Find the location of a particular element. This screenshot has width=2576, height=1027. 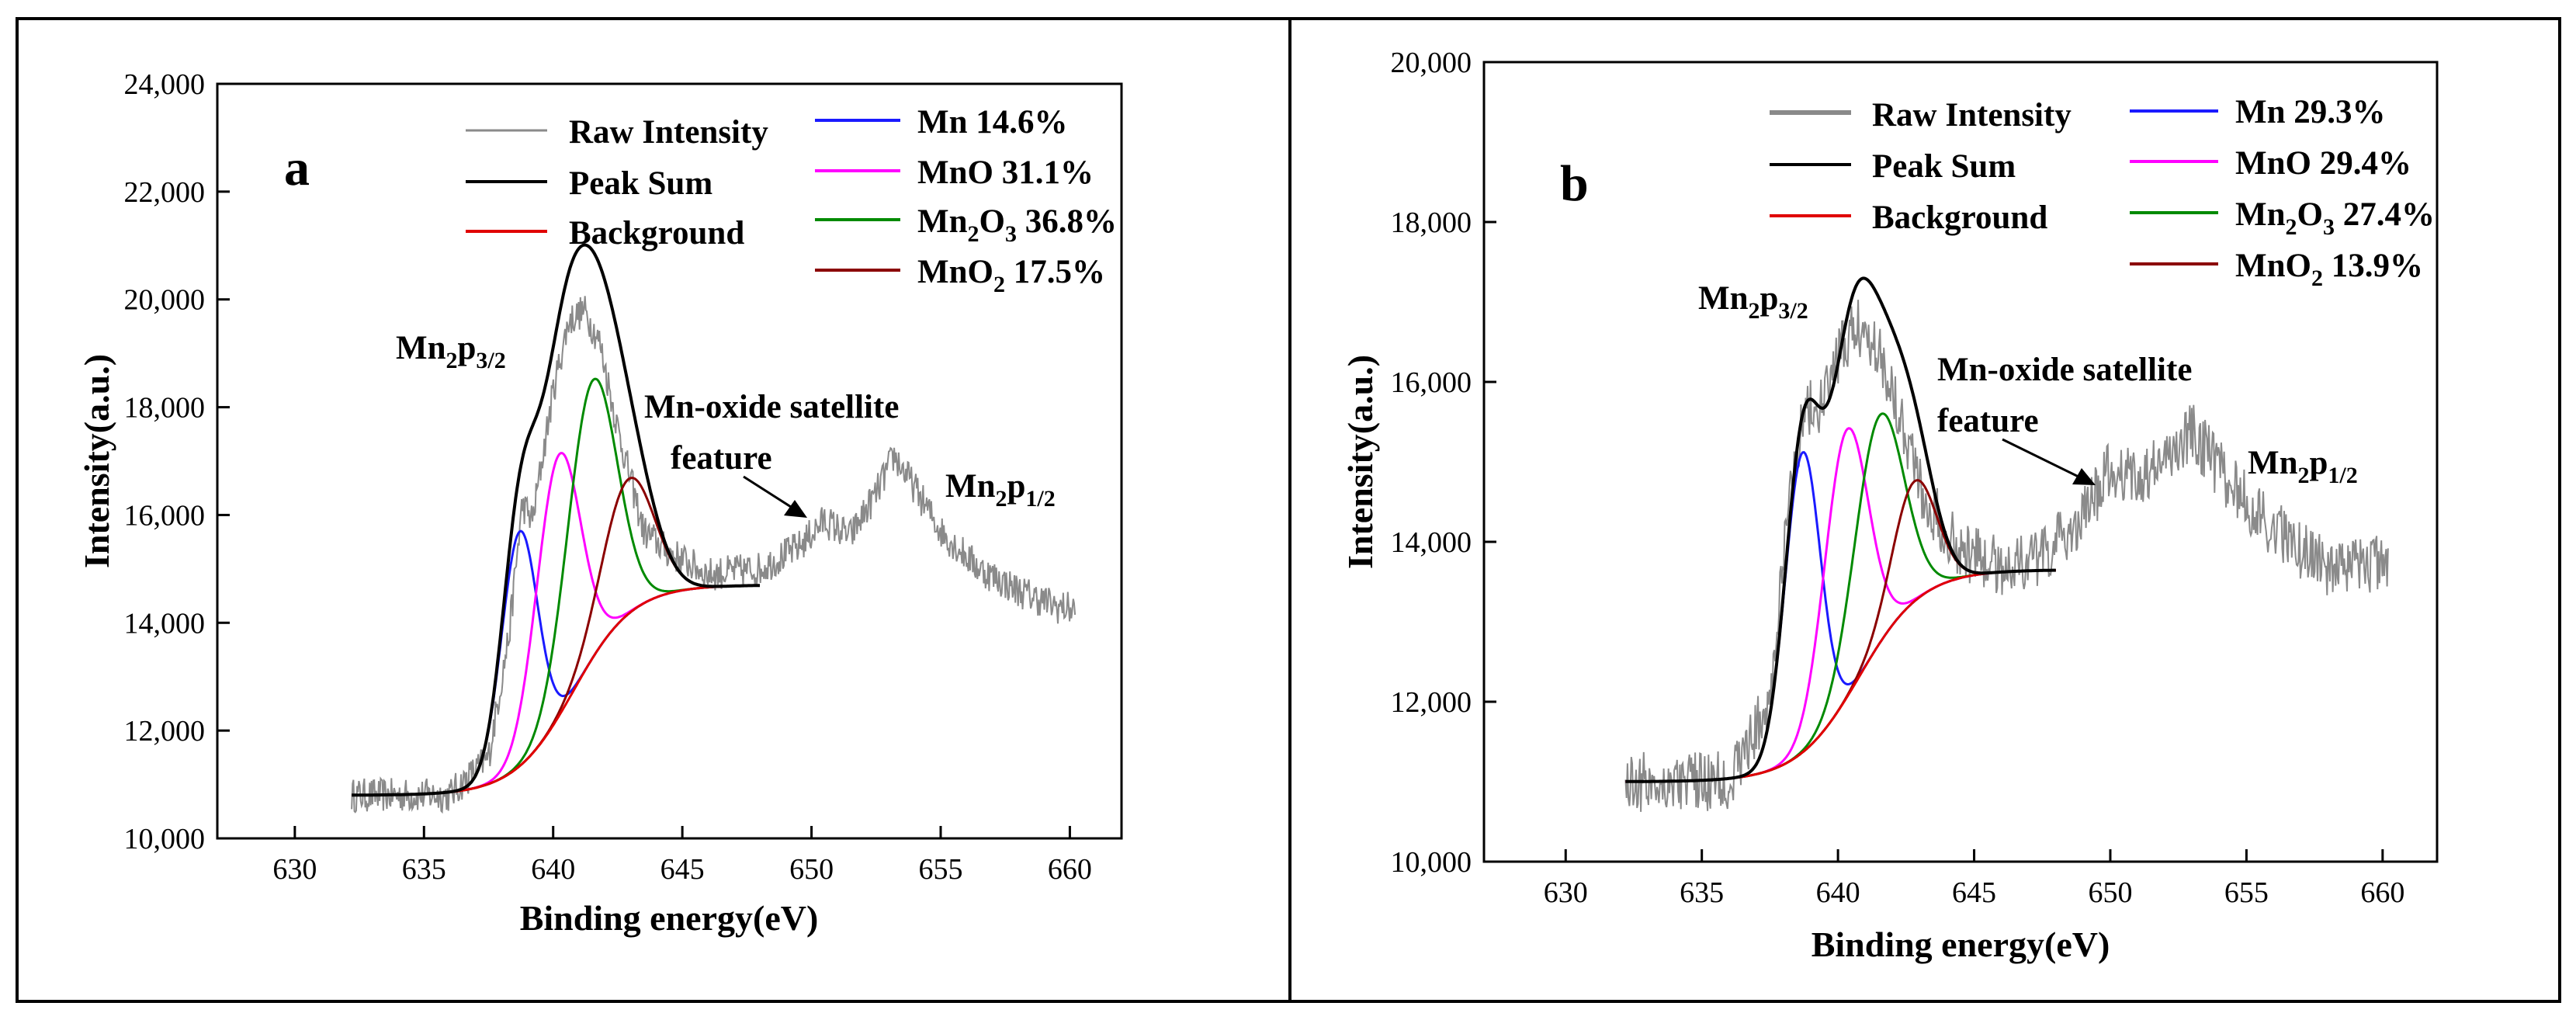

panel-a-satellite-arrow-head is located at coordinates (795, 509).